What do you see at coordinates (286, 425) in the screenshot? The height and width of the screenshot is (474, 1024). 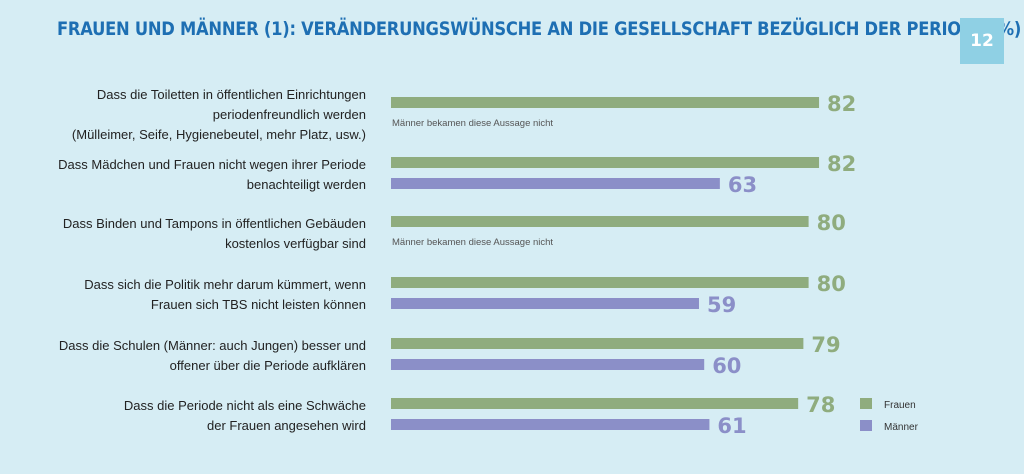 I see `category-label: der Frauen angesehen wird` at bounding box center [286, 425].